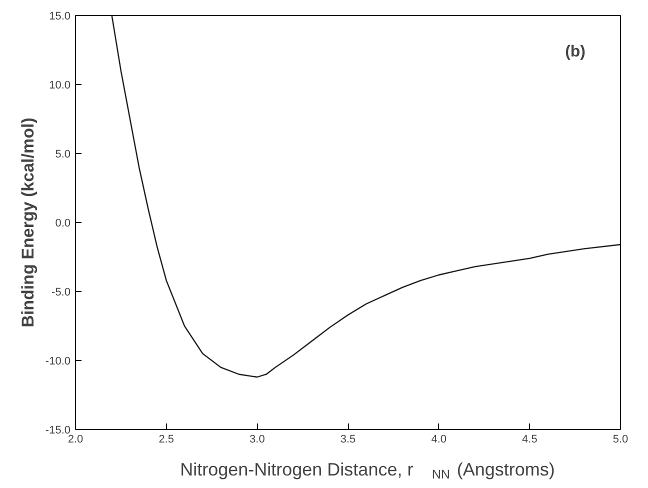  What do you see at coordinates (166, 440) in the screenshot?
I see `x-tick-label: 2.5` at bounding box center [166, 440].